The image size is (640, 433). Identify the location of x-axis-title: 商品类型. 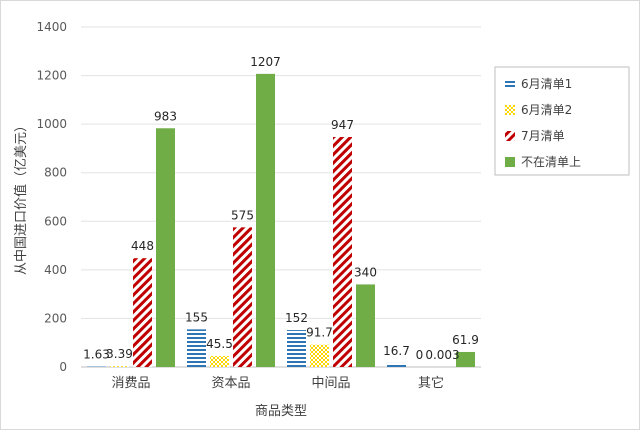
(281, 411).